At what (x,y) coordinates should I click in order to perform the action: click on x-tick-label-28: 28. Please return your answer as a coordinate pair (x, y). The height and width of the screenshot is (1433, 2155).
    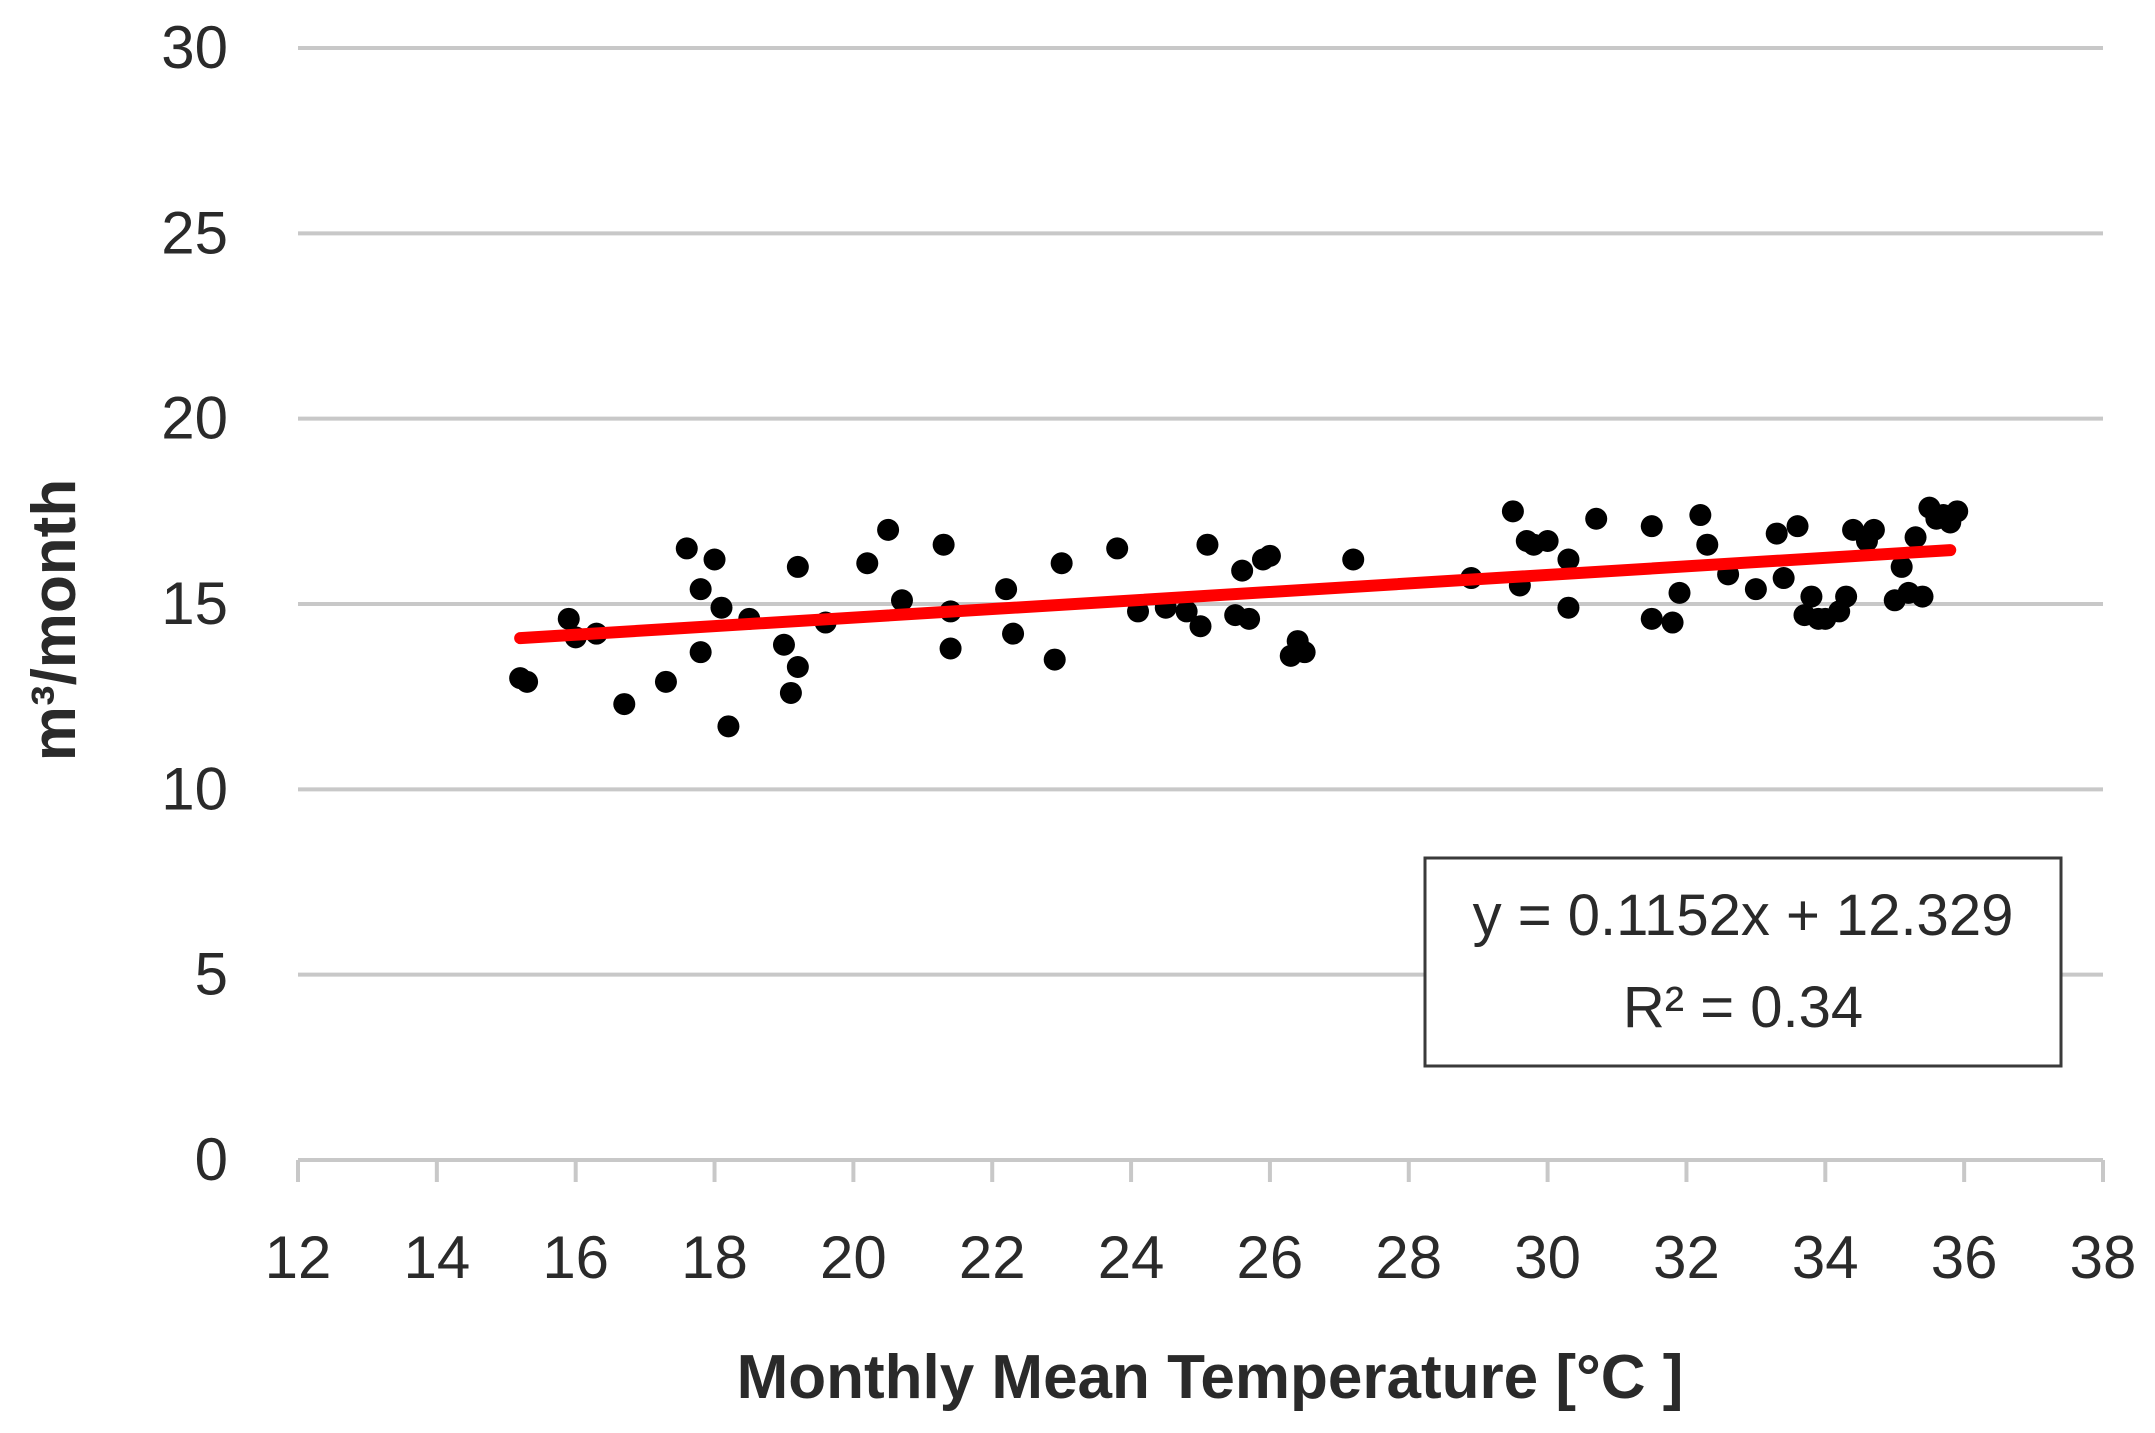
    Looking at the image, I should click on (1408, 1257).